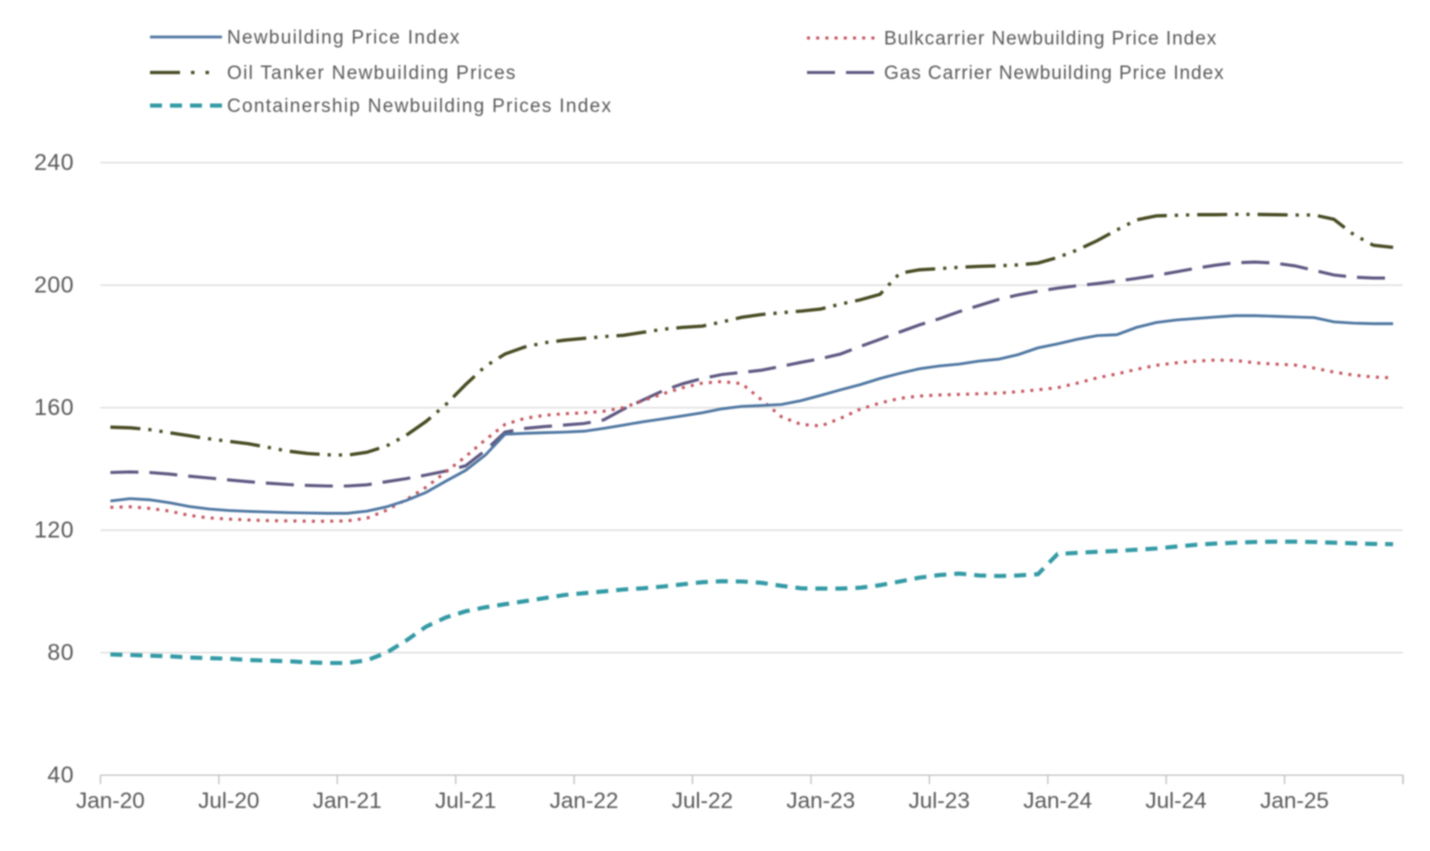 This screenshot has height=851, width=1430. I want to click on svg-text: Jan-23, so click(820, 800).